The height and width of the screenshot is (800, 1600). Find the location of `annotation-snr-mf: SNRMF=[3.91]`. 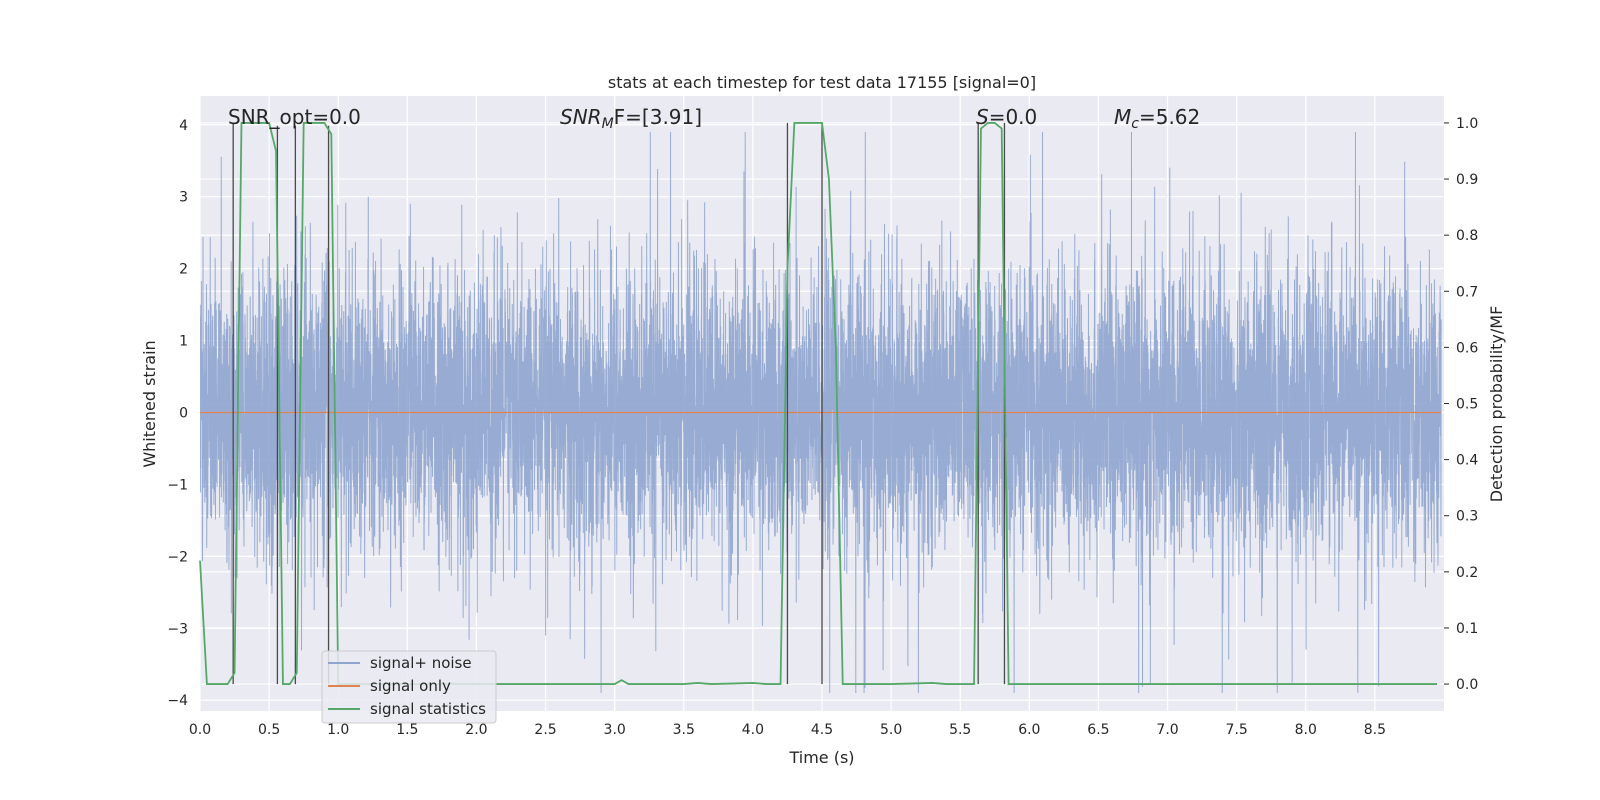

annotation-snr-mf: SNRMF=[3.91] is located at coordinates (631, 118).